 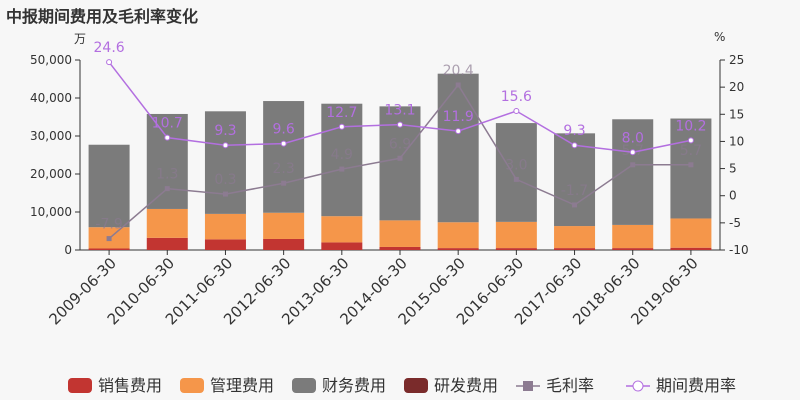 I want to click on y-left-tick-label: 10,000, so click(x=51, y=212).